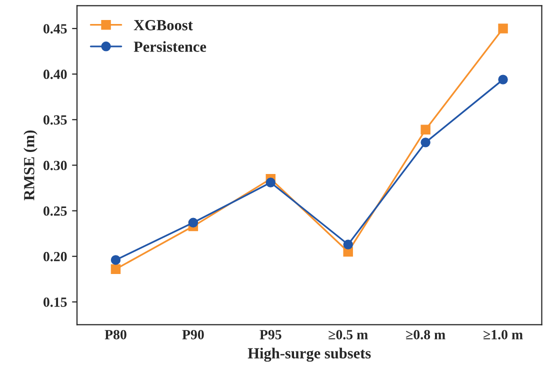 Image resolution: width=550 pixels, height=382 pixels. I want to click on x-tick-label: P90, so click(193, 335).